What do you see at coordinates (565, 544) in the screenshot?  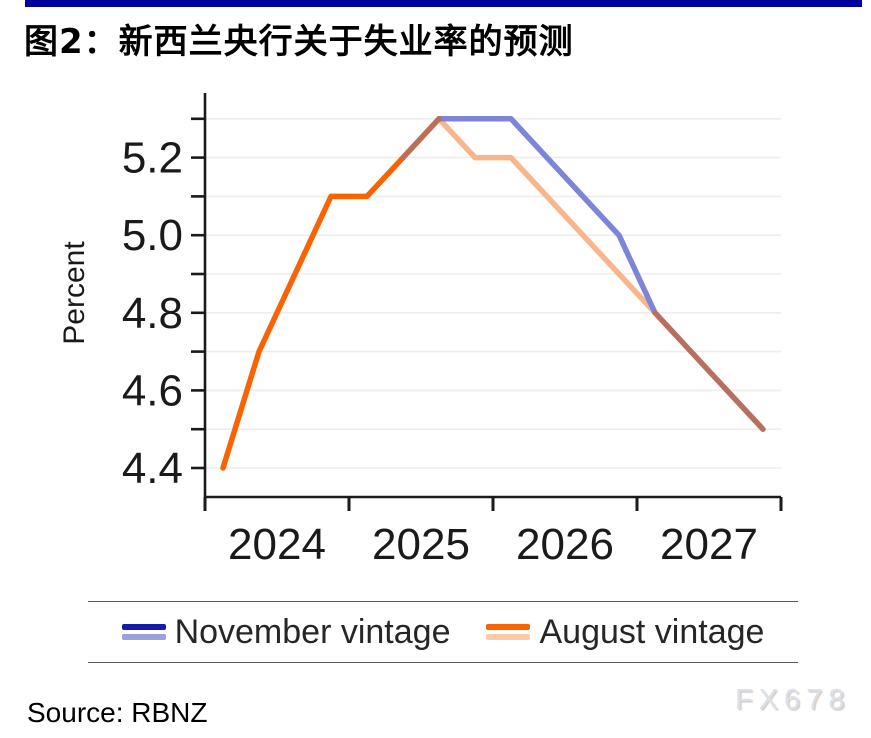 I see `x-tick-label: 2026` at bounding box center [565, 544].